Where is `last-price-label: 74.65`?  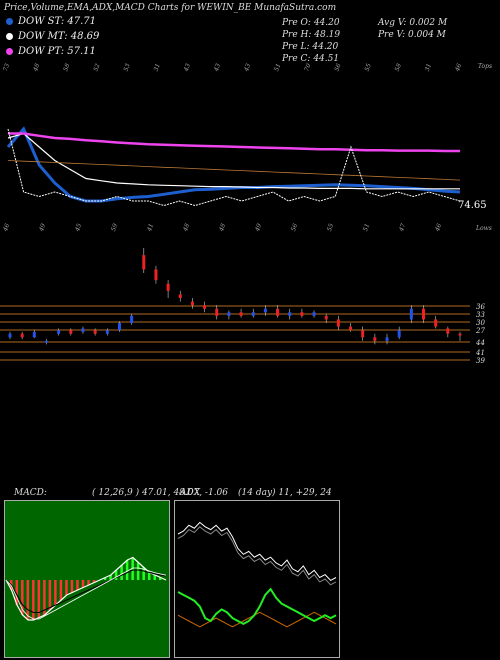
last-price-label: 74.65 is located at coordinates (472, 205).